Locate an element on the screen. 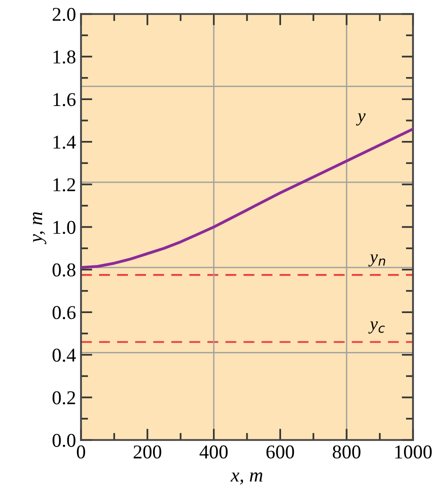  y-tick-label: 1.6 is located at coordinates (65, 99).